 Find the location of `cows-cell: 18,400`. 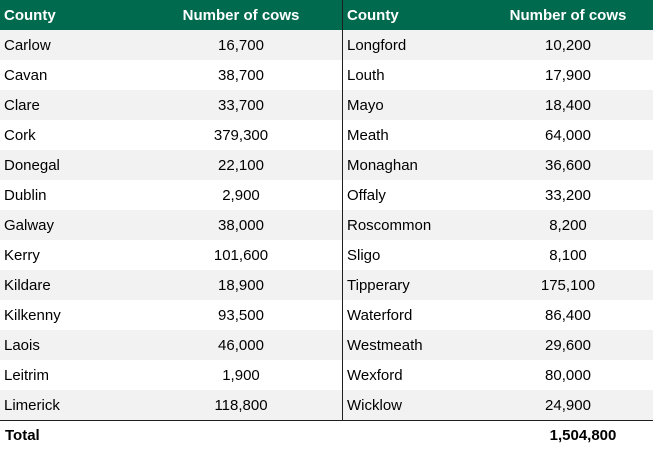

cows-cell: 18,400 is located at coordinates (568, 105).